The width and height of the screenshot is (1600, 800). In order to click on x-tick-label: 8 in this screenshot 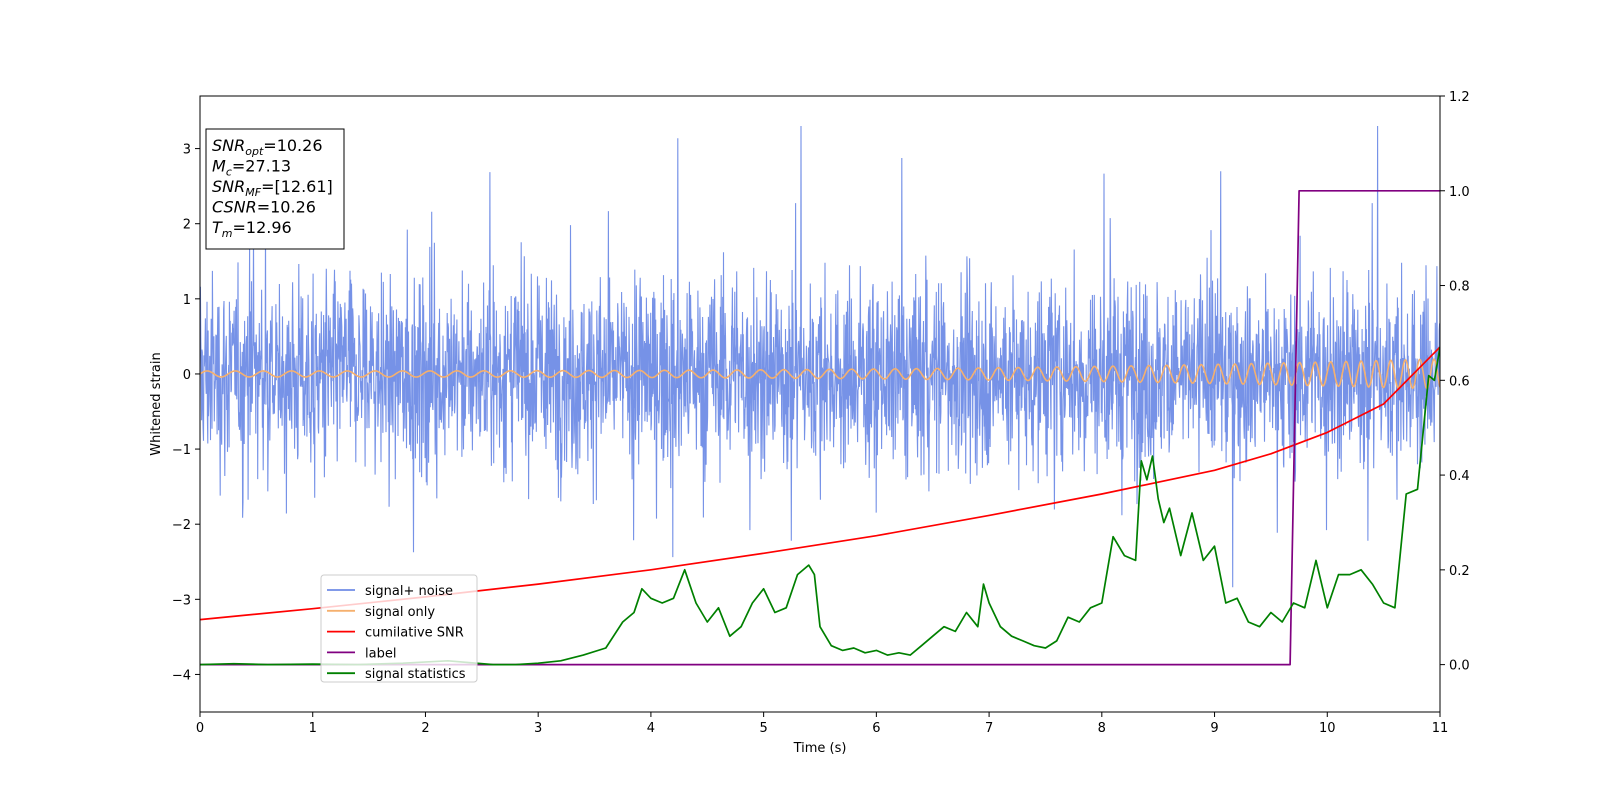, I will do `click(1102, 728)`.